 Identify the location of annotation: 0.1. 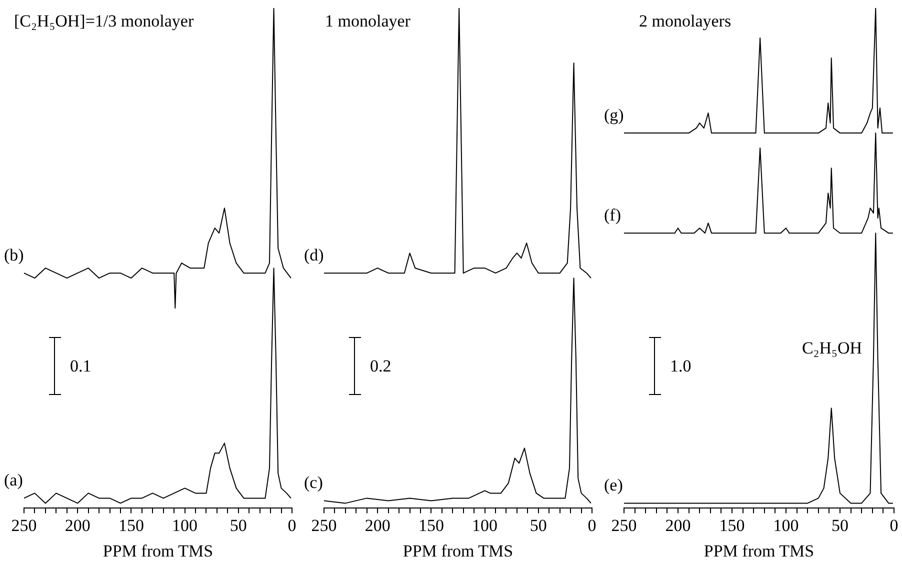
(81, 366).